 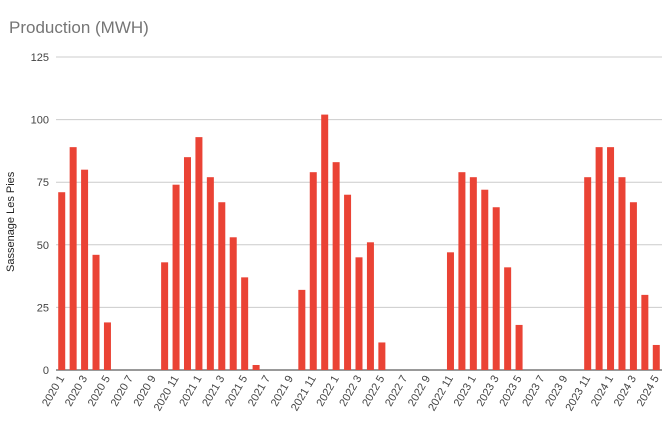 I want to click on y-tick-label: 125, so click(x=40, y=58).